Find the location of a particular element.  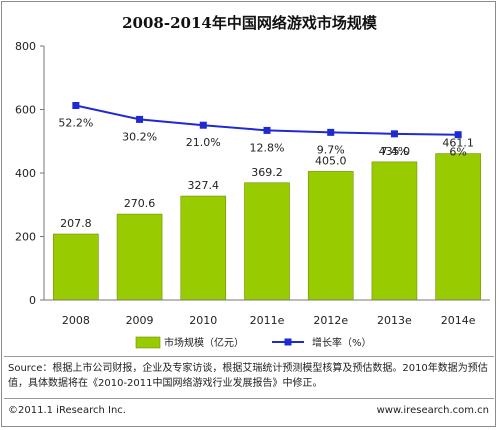

bar-value-label: 461.1 is located at coordinates (458, 143).